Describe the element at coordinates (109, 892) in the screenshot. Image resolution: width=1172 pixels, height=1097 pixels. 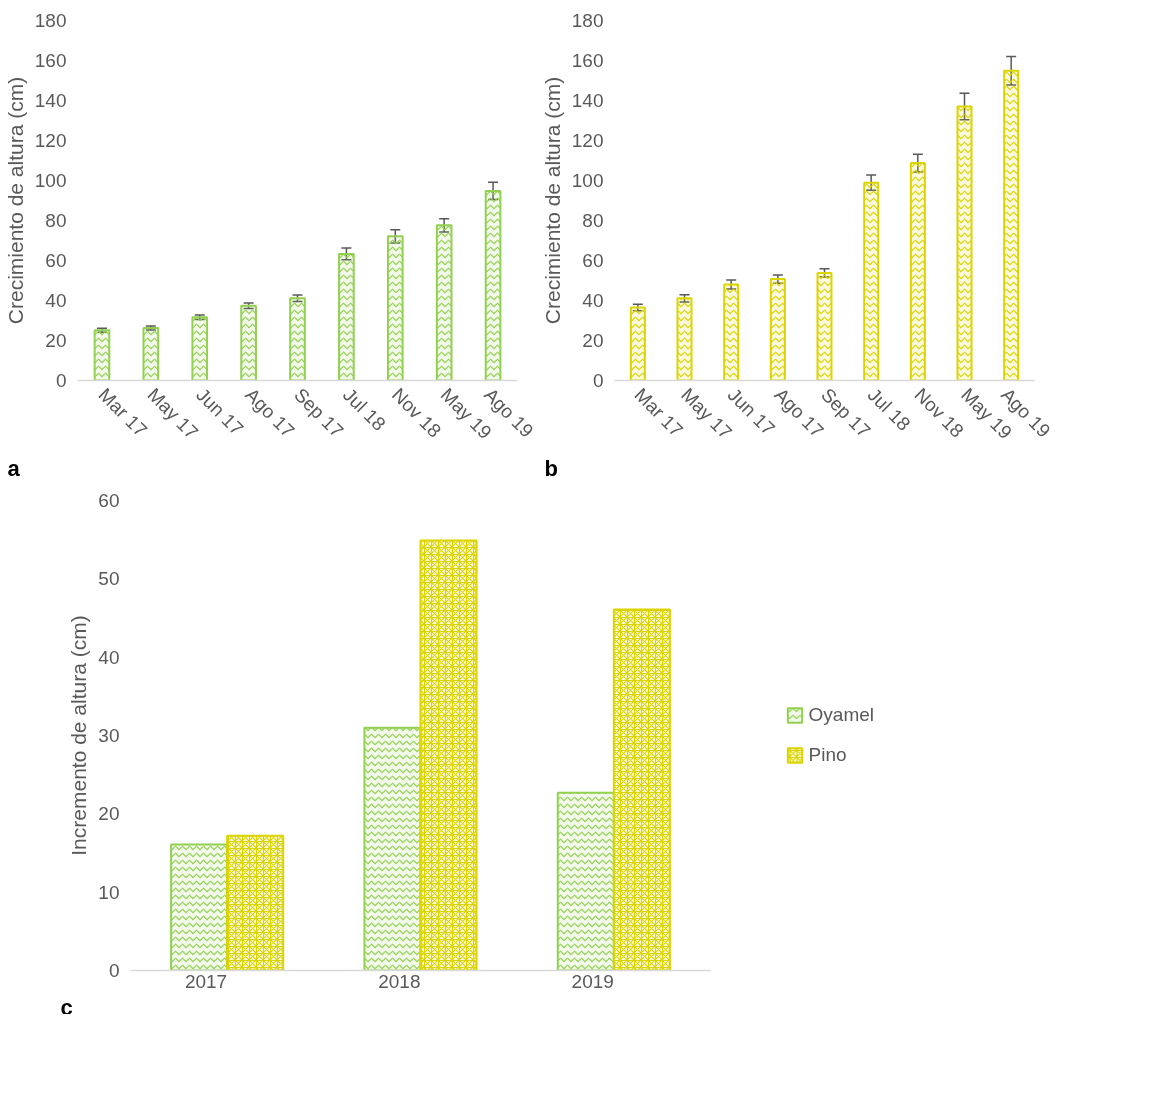
I see `y-tick-label: 10` at that location.